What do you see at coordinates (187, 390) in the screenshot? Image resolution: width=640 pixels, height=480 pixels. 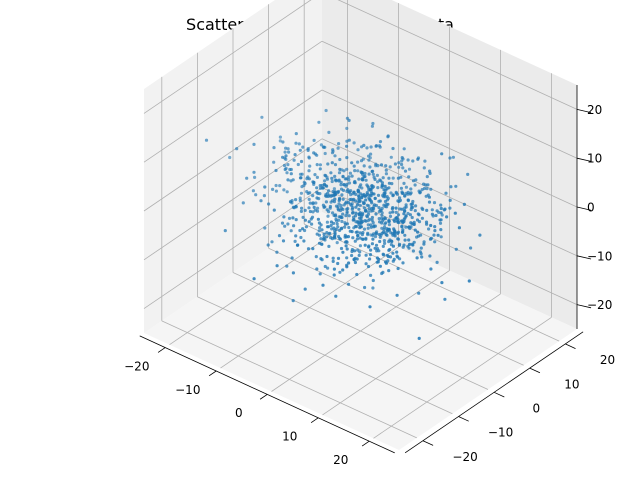 I see `x-tick-label: −10` at bounding box center [187, 390].